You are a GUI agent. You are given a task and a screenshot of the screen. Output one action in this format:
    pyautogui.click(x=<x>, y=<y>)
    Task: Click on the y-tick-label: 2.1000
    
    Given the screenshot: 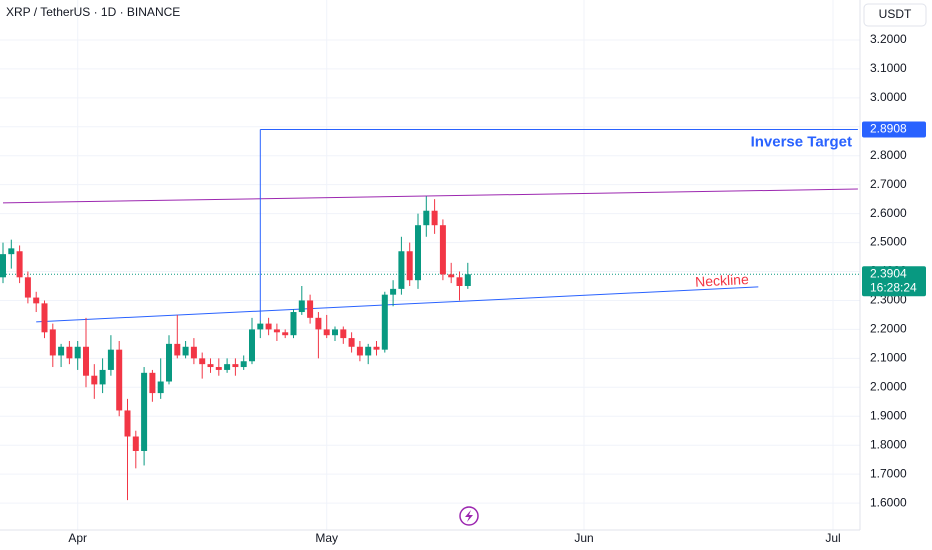 What is the action you would take?
    pyautogui.click(x=888, y=358)
    